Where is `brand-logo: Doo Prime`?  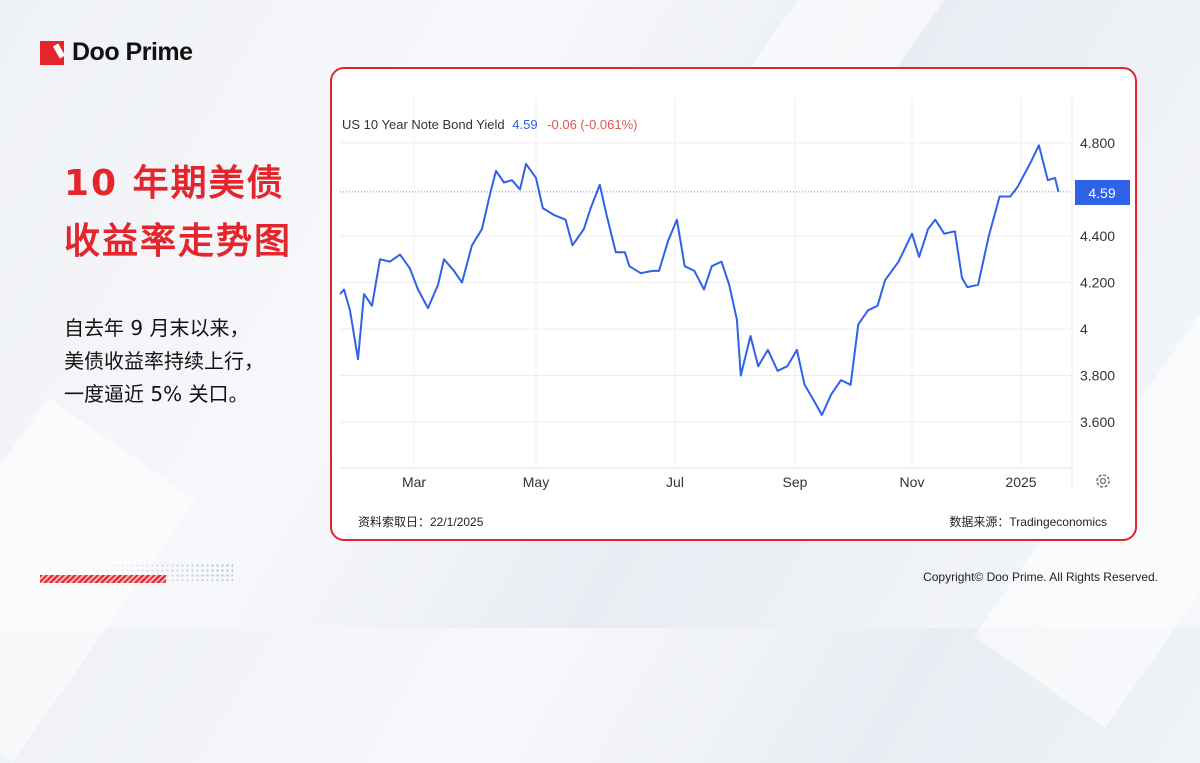 brand-logo: Doo Prime is located at coordinates (116, 52).